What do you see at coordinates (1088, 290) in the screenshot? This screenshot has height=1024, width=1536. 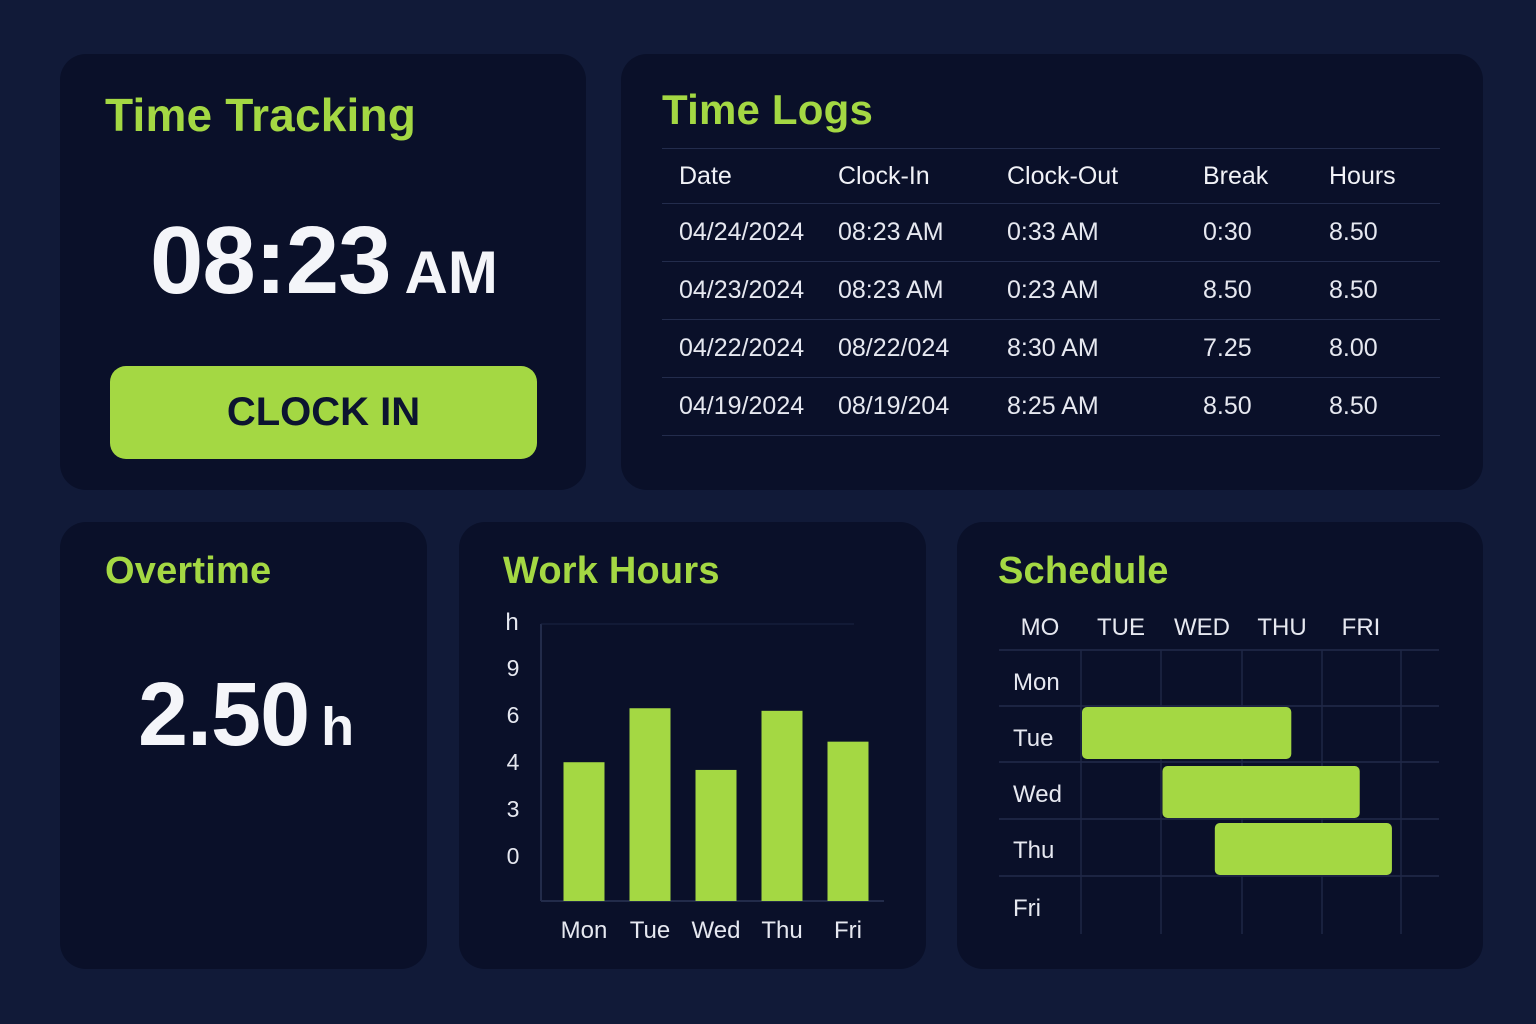 I see `cell-clock-out: 0:23 AM` at bounding box center [1088, 290].